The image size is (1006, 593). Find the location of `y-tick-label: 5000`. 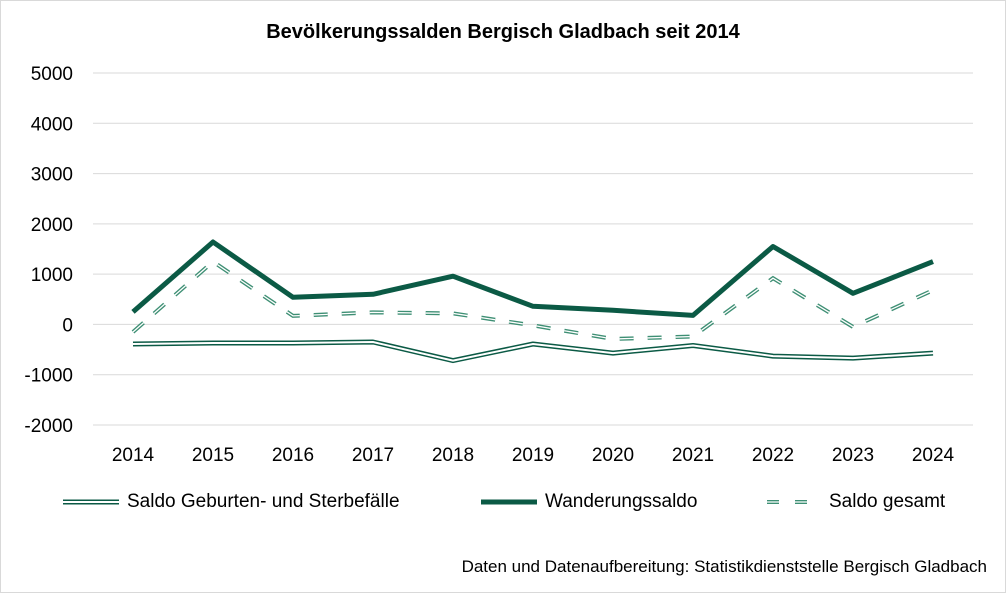

y-tick-label: 5000 is located at coordinates (52, 74).